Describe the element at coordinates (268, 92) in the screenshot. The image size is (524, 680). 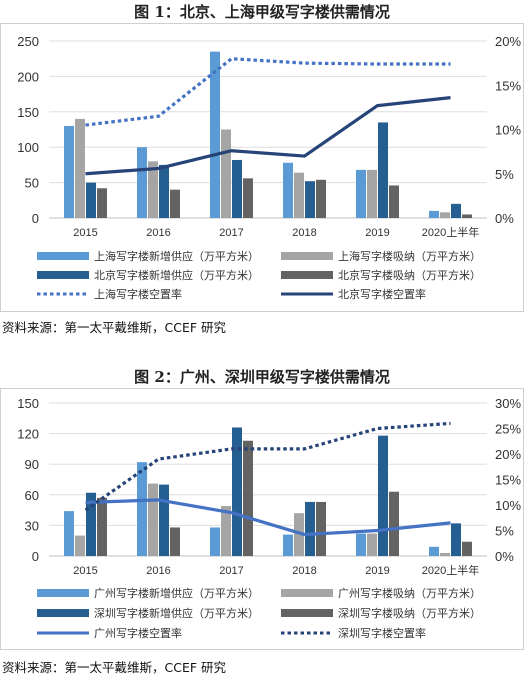
I see `chart1-line-dashed` at that location.